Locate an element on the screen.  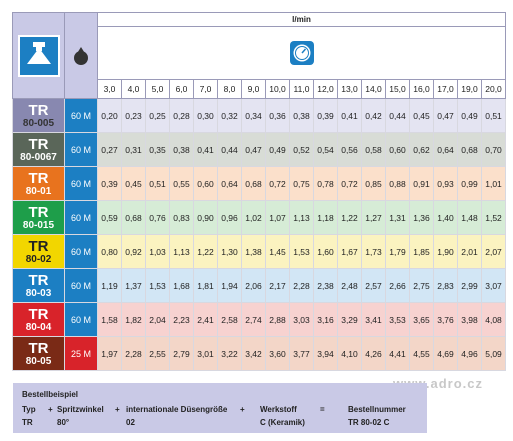
flow-value: 1,58 is located at coordinates (109, 319).